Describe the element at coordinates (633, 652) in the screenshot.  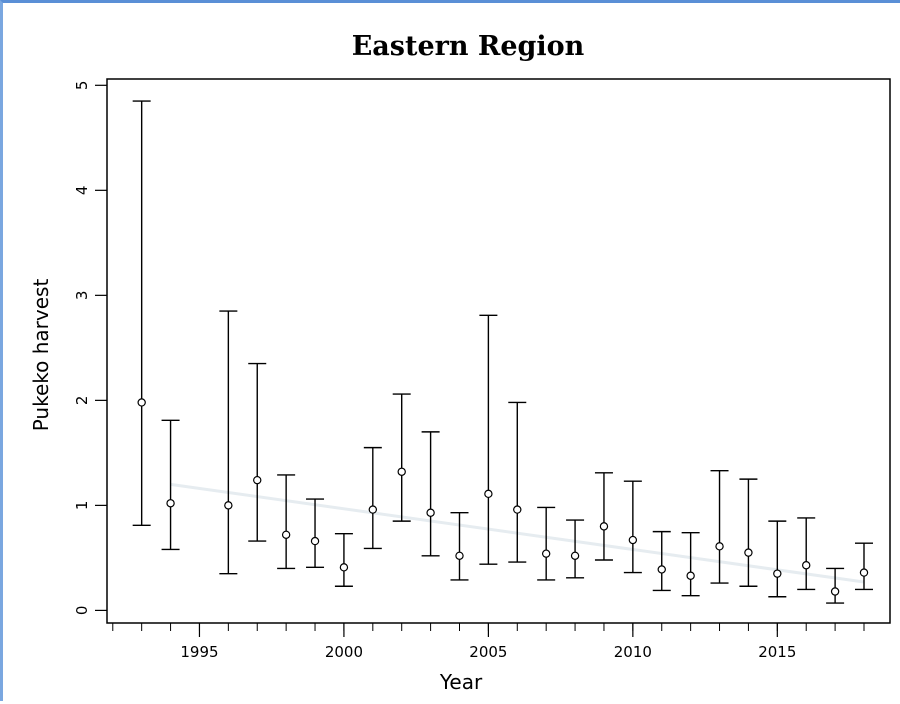
I see `x-tick-label: 2010` at that location.